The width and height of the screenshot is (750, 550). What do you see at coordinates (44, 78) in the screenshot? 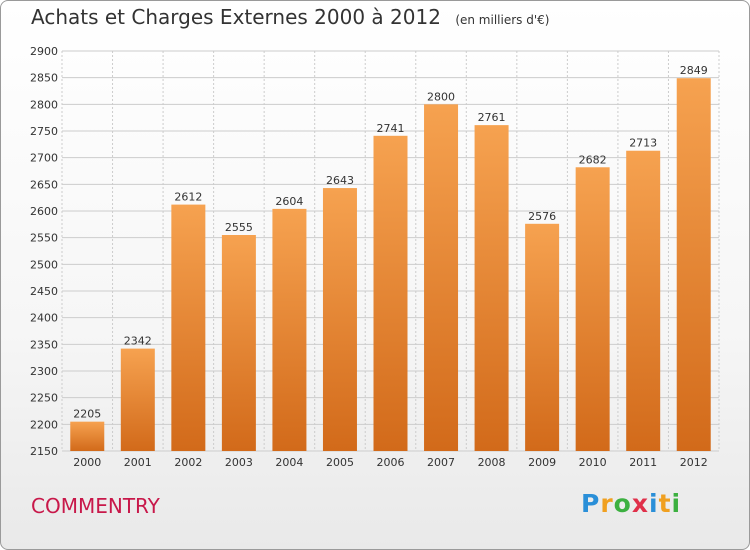
I see `y-tick-label: 2850` at bounding box center [44, 78].